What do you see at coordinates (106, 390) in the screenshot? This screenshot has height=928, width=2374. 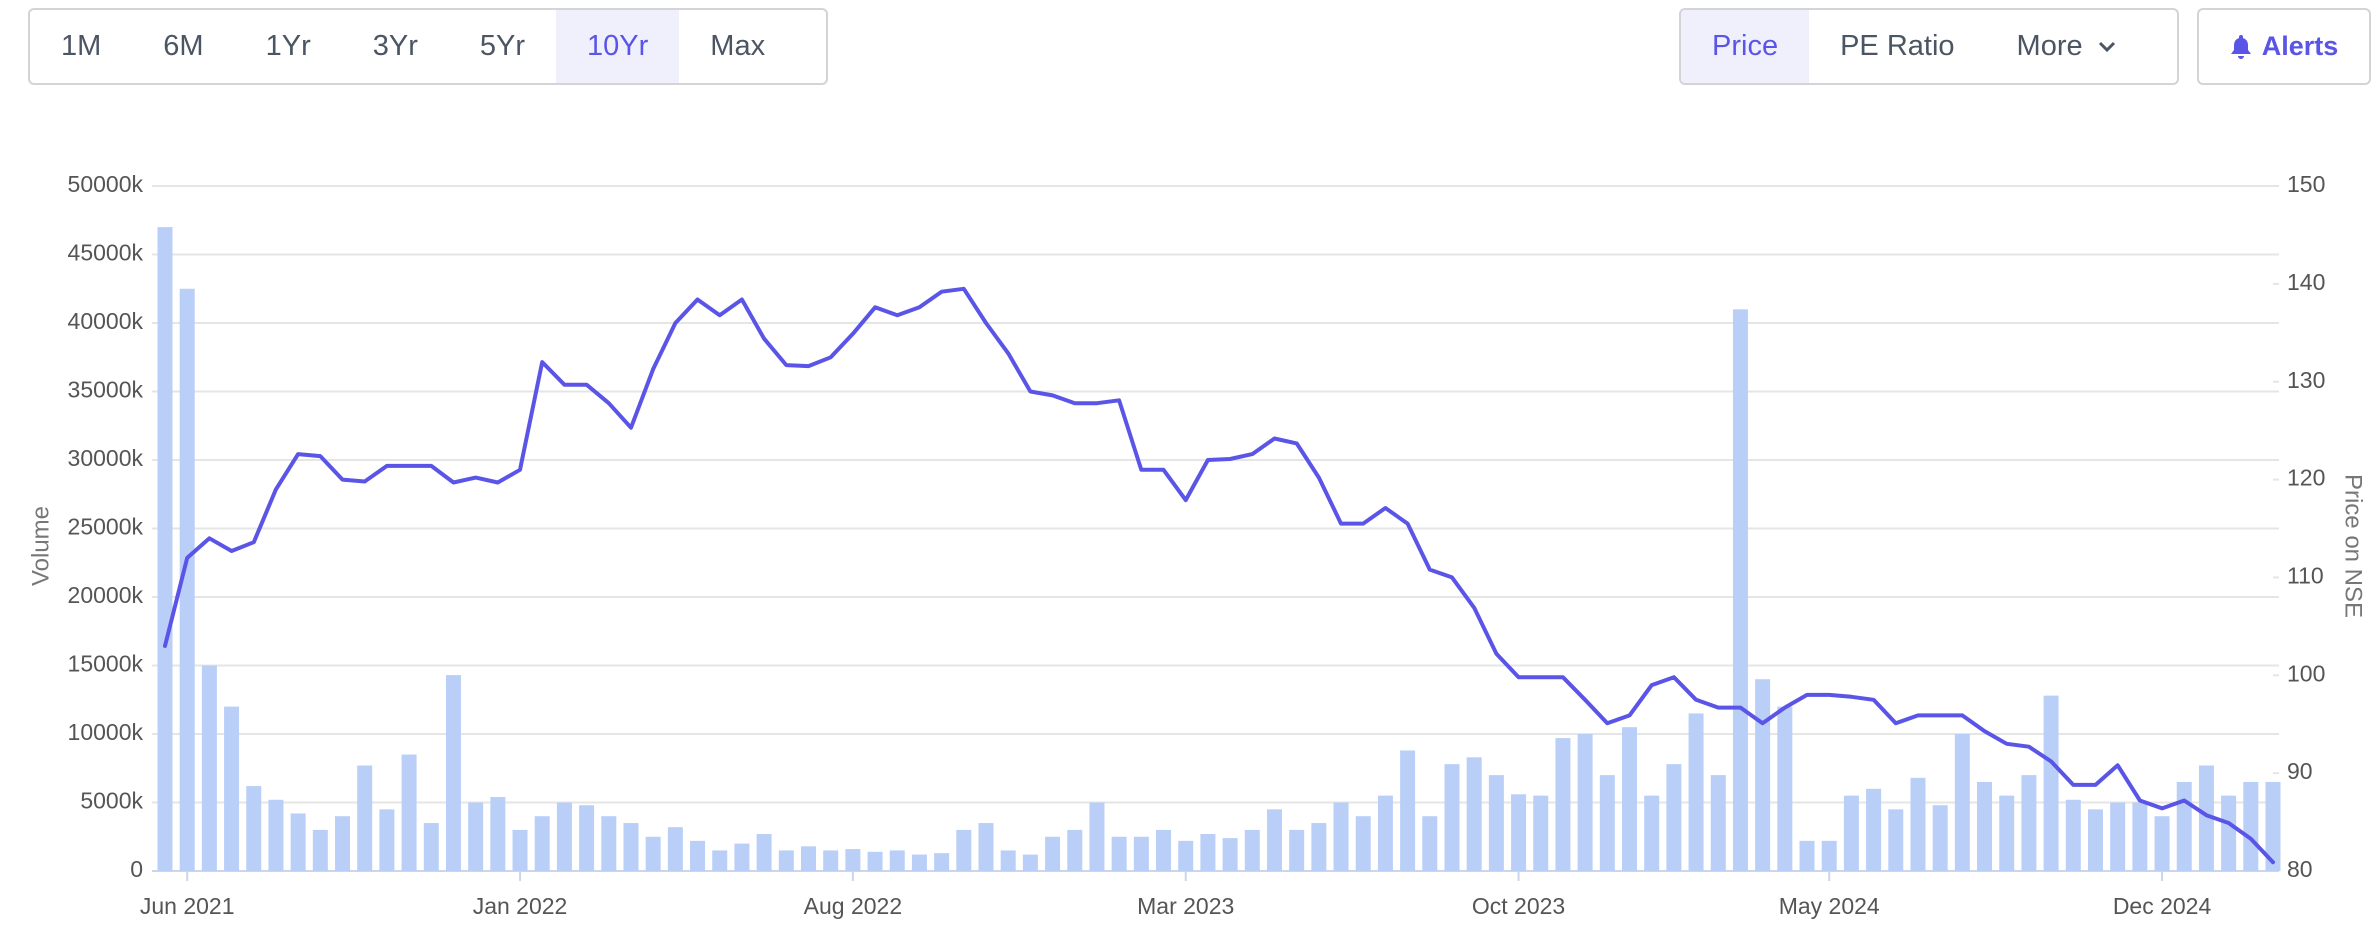 I see `y-tick-label: 35000k` at bounding box center [106, 390].